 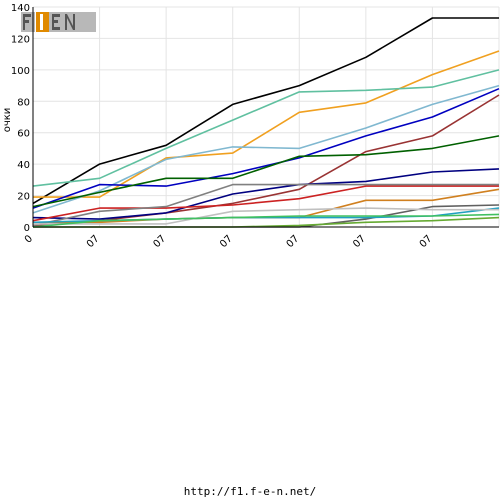 What do you see at coordinates (27, 228) in the screenshot?
I see `y-tick-label-0: 0` at bounding box center [27, 228].